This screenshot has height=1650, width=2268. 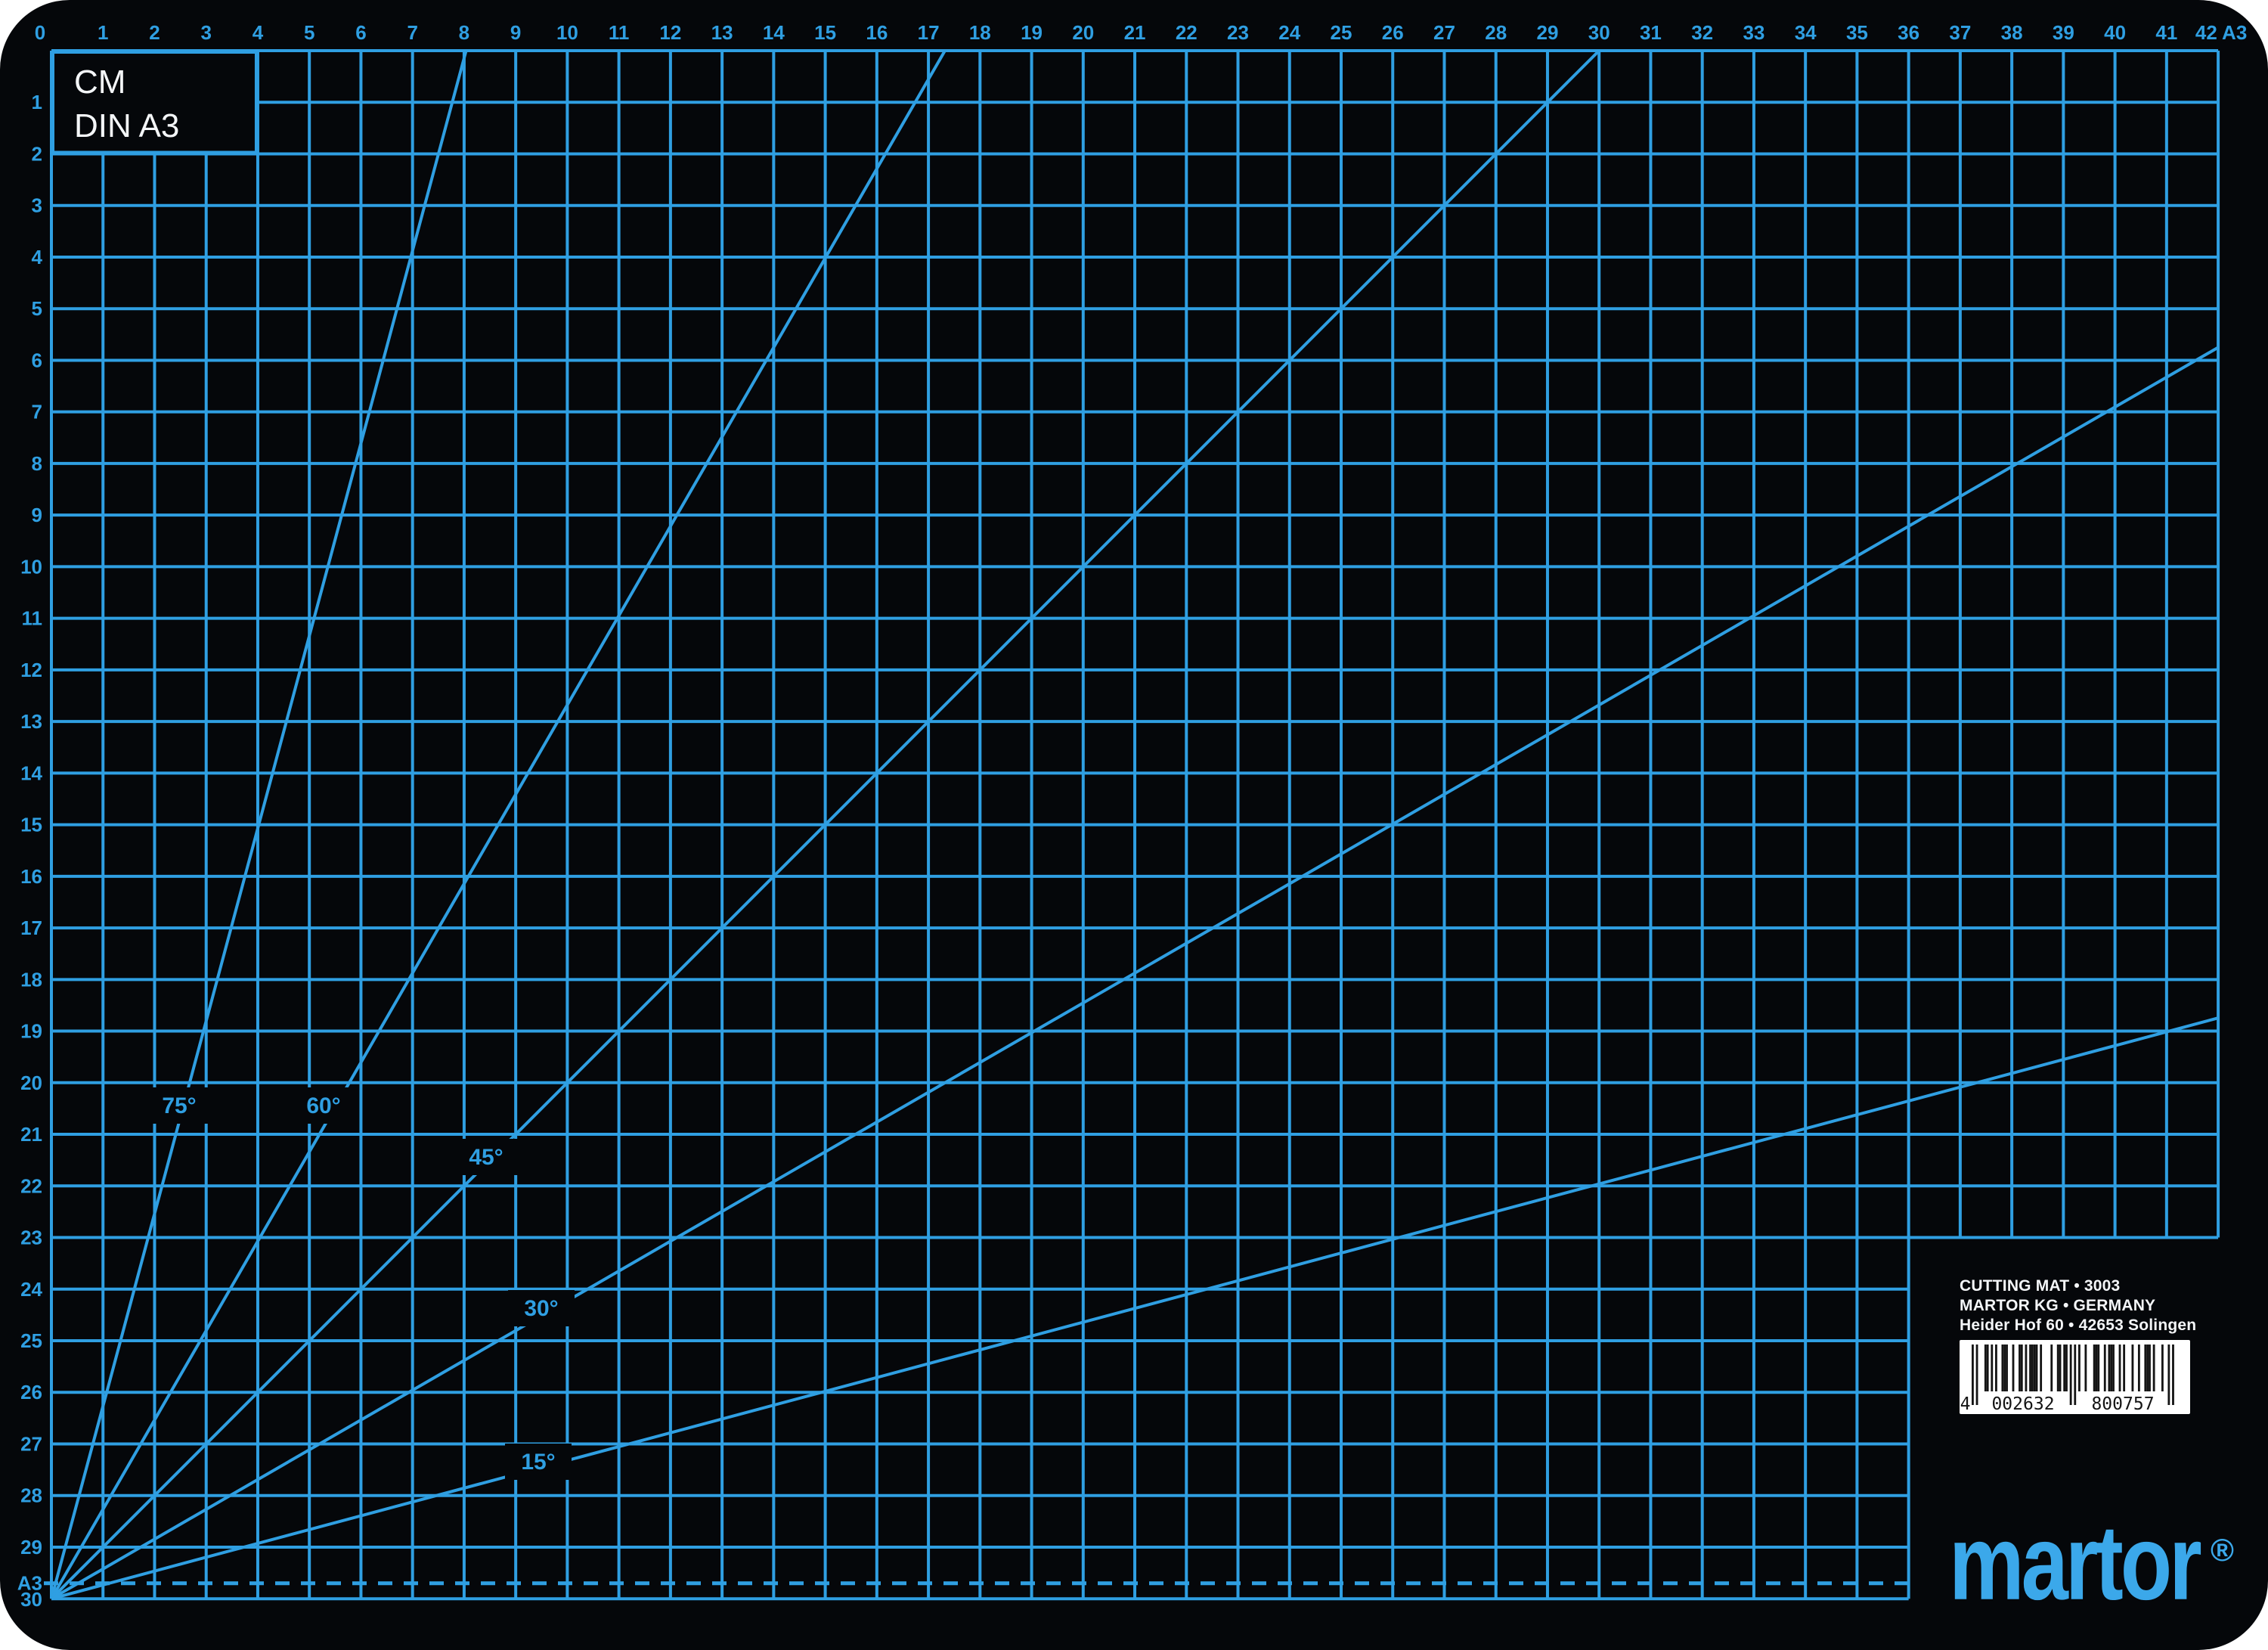 What do you see at coordinates (99, 82) in the screenshot?
I see `unit-label: CM` at bounding box center [99, 82].